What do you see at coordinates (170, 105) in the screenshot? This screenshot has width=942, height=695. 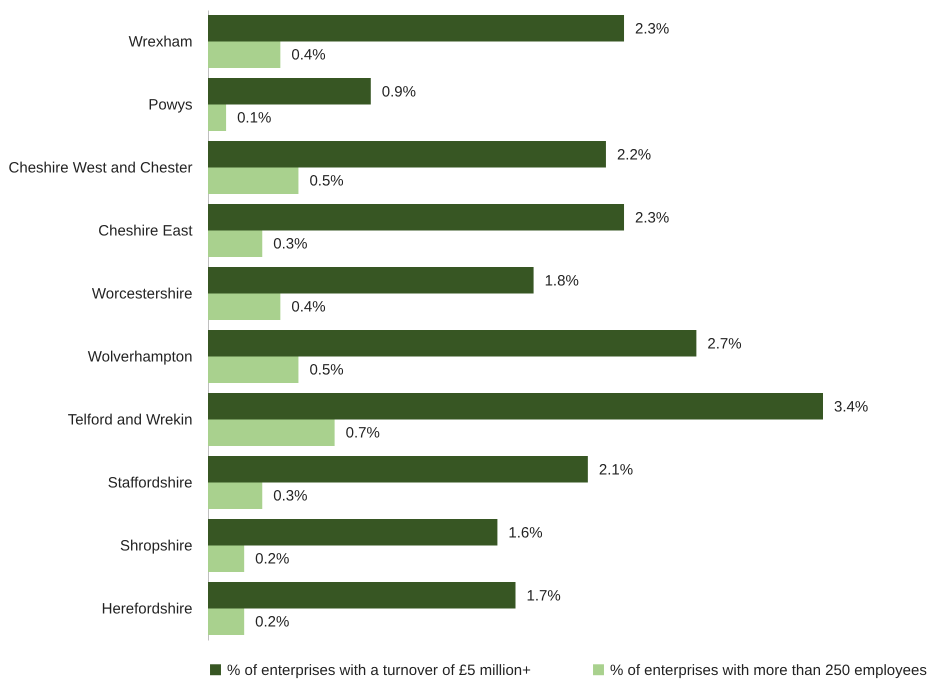 I see `y-tick-label: Powys` at bounding box center [170, 105].